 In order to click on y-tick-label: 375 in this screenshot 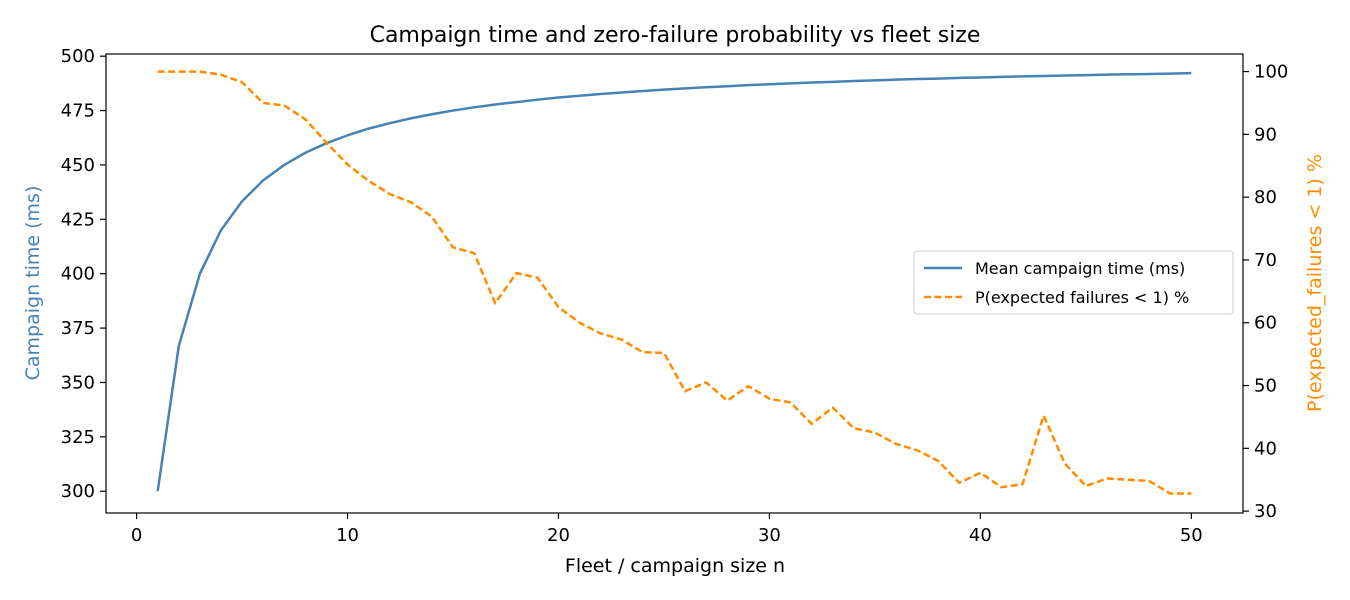, I will do `click(78, 328)`.